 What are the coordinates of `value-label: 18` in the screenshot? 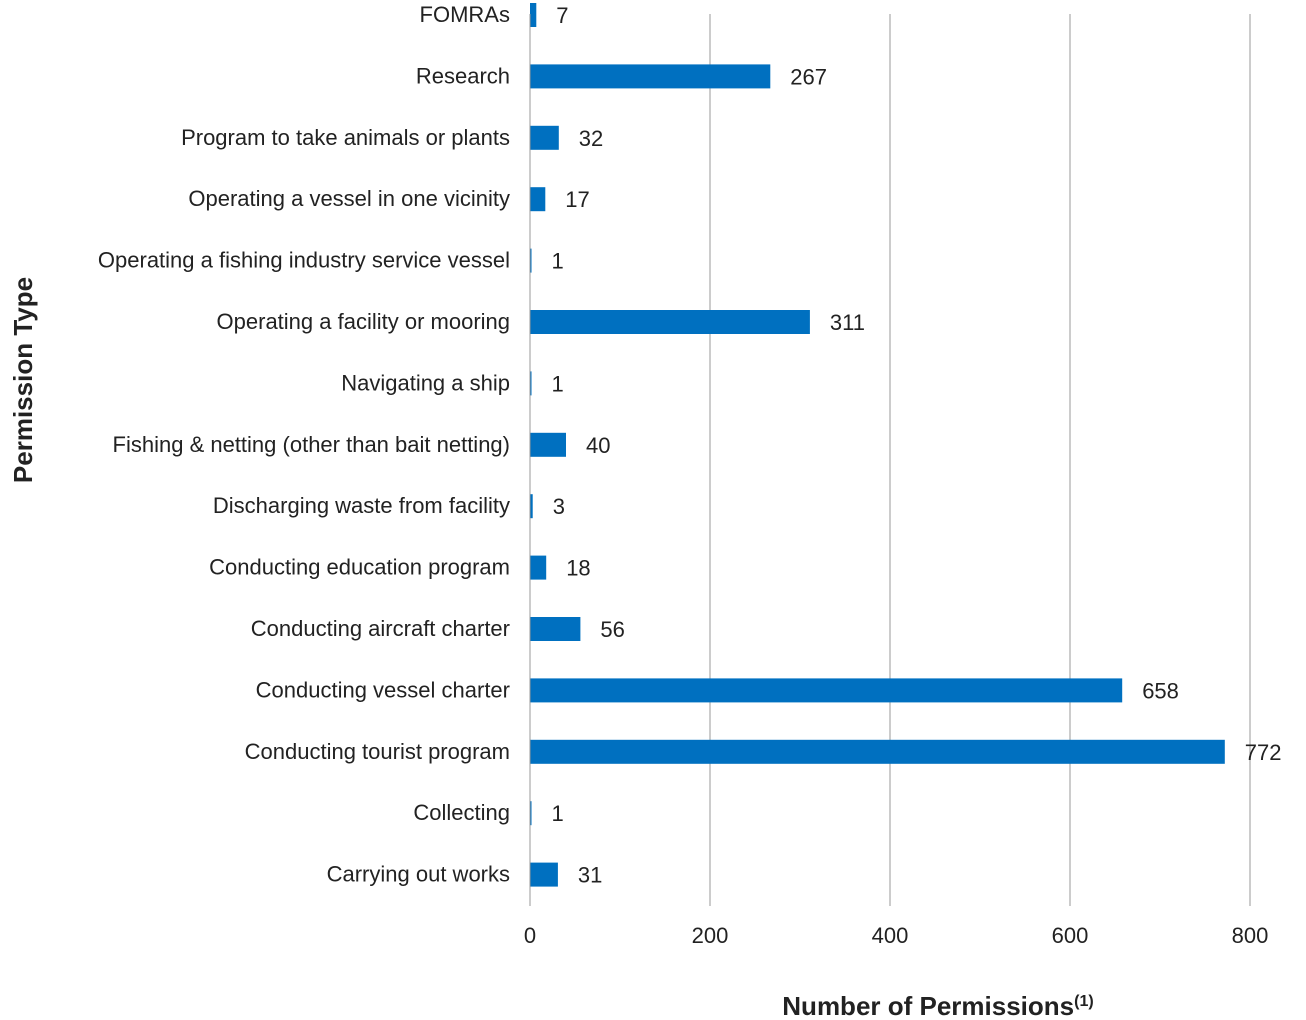 It's located at (578, 568).